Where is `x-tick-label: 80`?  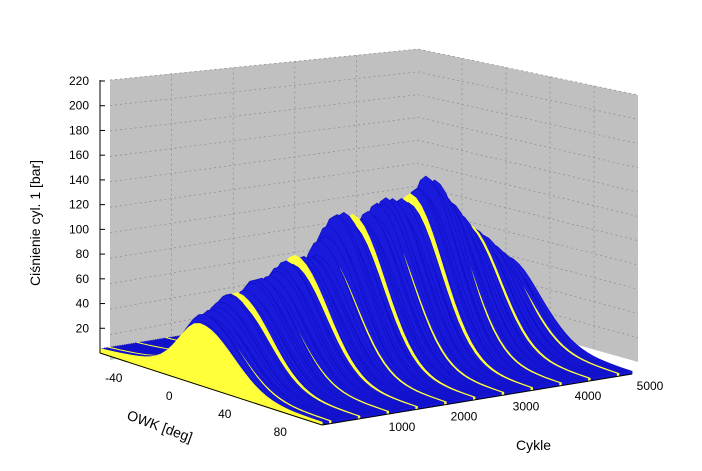 x-tick-label: 80 is located at coordinates (281, 432).